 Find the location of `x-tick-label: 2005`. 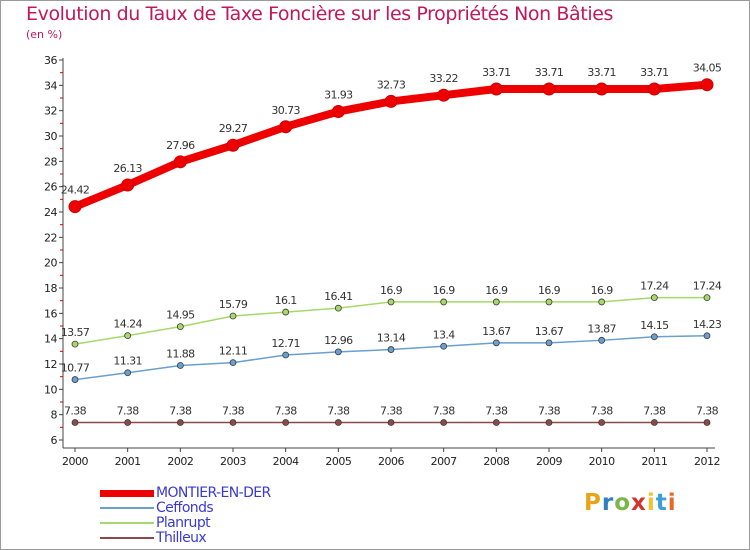

x-tick-label: 2005 is located at coordinates (338, 461).